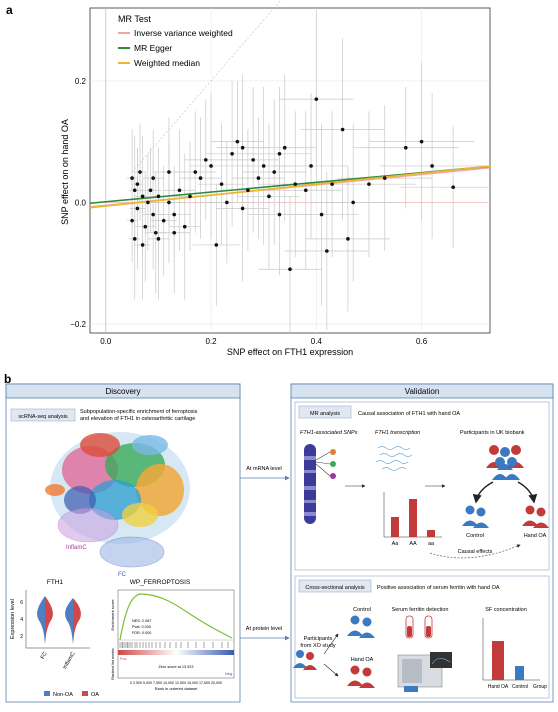 Image resolution: width=558 pixels, height=712 pixels. Describe the element at coordinates (177, 688) in the screenshot. I see `gsea-xlabel: Rank in ordered dataset` at that location.